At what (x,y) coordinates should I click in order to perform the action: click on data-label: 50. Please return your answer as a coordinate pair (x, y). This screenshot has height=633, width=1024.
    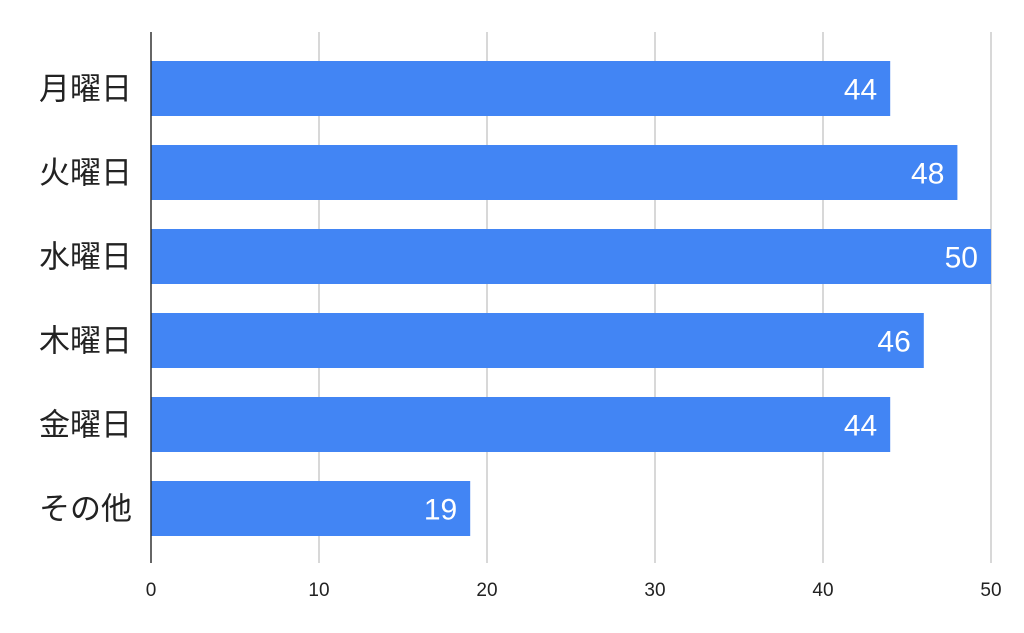
    Looking at the image, I should click on (961, 258).